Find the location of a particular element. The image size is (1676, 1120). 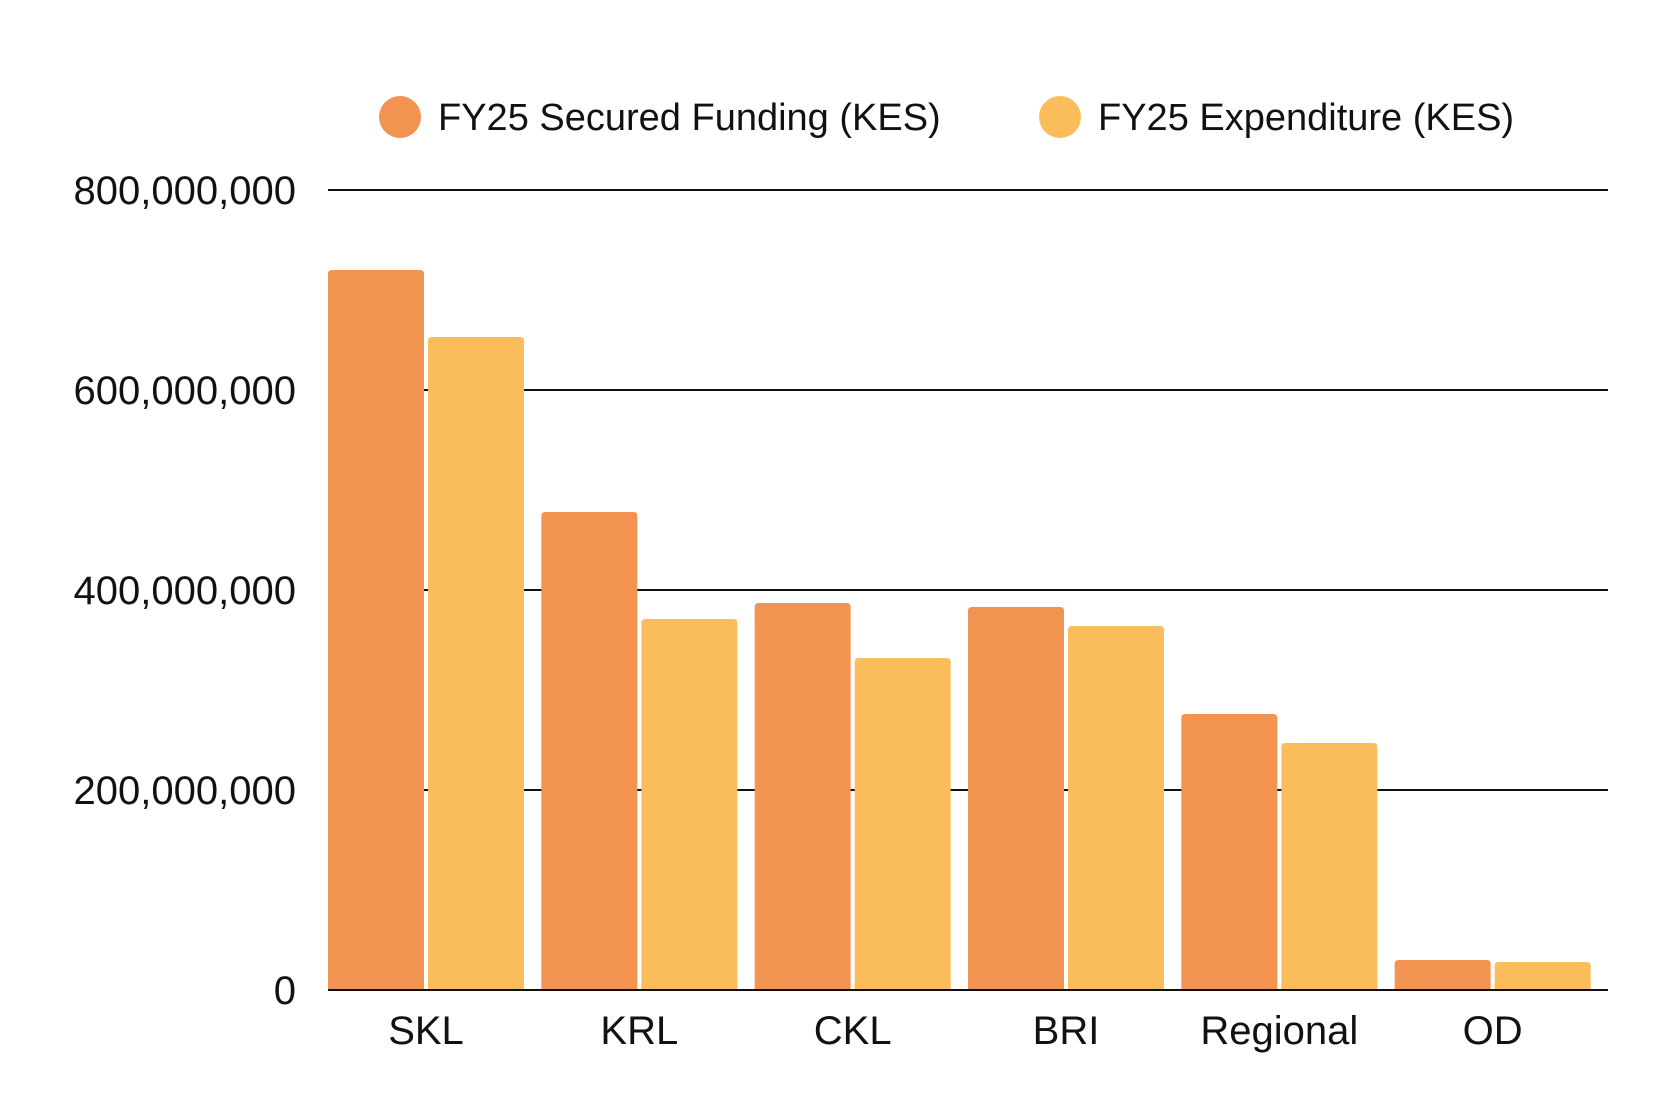

x-category-label: SKL is located at coordinates (426, 1031).